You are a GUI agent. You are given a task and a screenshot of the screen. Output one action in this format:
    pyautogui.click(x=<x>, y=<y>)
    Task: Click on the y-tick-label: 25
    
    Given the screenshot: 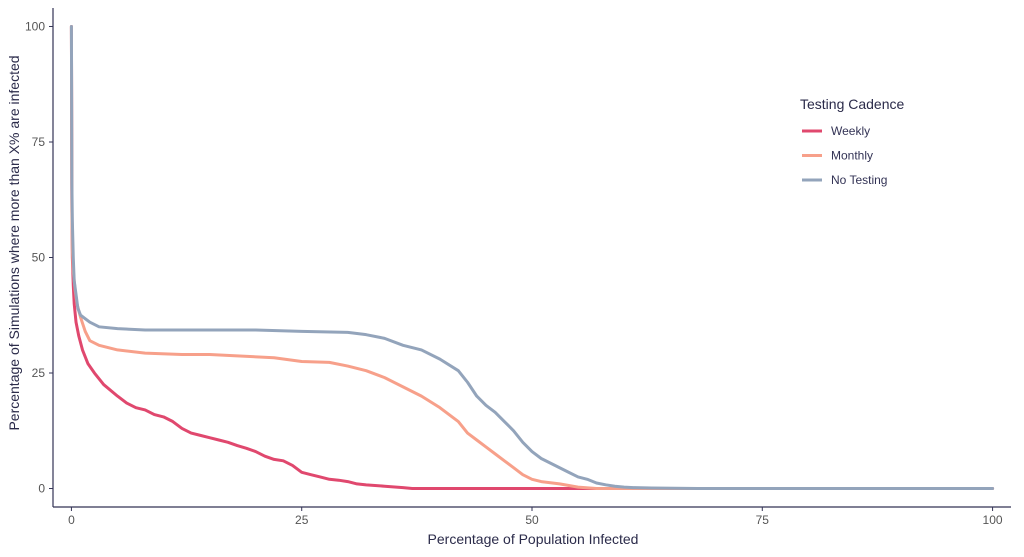 What is the action you would take?
    pyautogui.click(x=39, y=373)
    